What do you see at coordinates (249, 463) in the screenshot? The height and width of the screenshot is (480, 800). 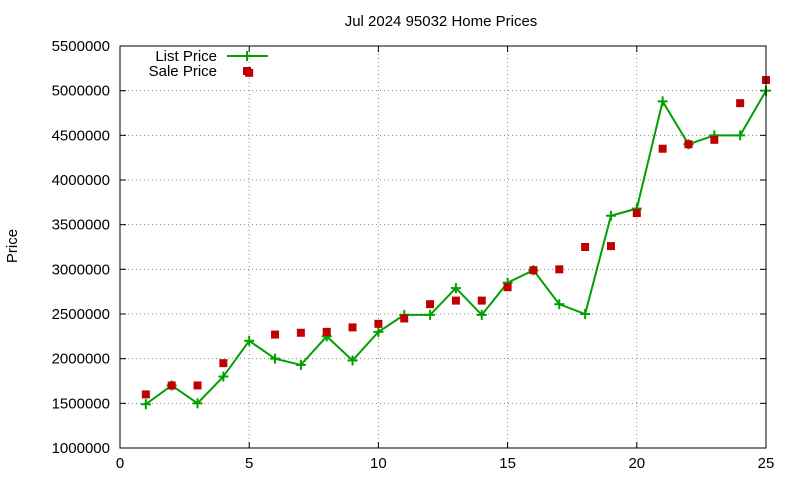 I see `x-tick-label: 5` at bounding box center [249, 463].